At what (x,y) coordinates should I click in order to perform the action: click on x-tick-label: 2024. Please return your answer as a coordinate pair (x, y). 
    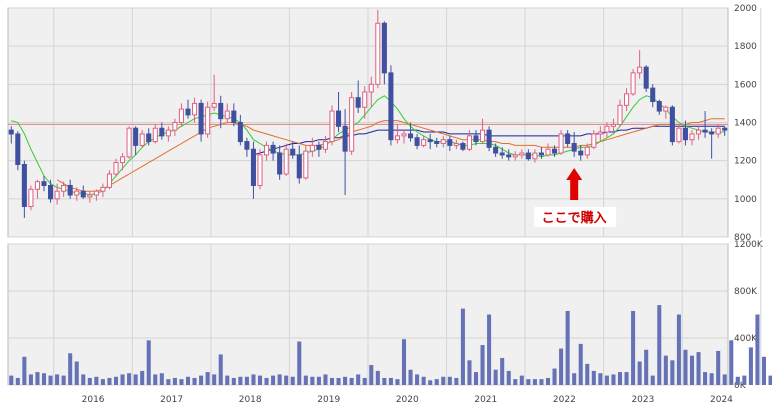
    Looking at the image, I should click on (721, 400).